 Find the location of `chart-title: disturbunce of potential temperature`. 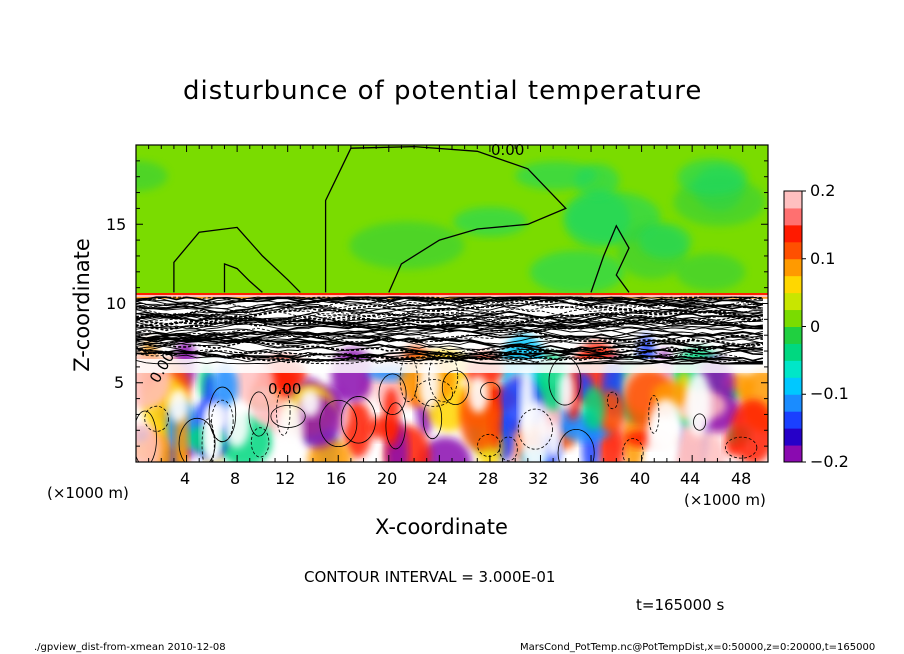

chart-title: disturbunce of potential temperature is located at coordinates (443, 91).